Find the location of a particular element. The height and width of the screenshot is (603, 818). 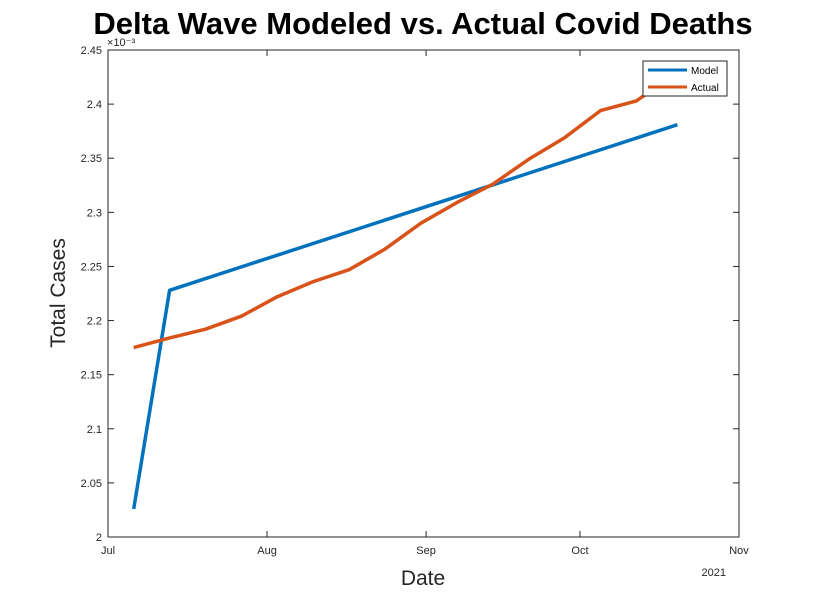

y-tick-label: 2.3 is located at coordinates (94, 213).